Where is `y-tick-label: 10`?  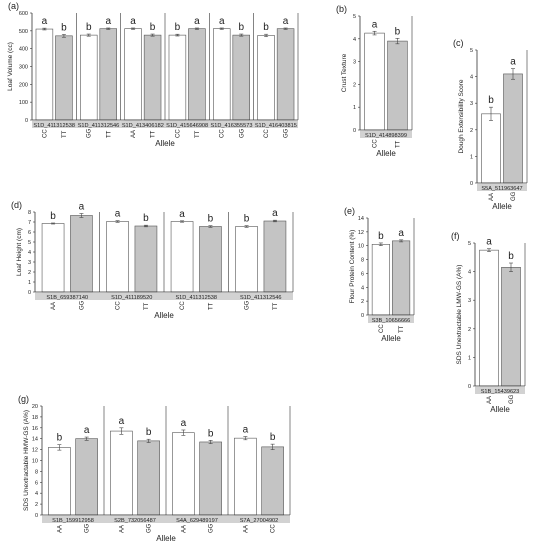 y-tick-label: 10 is located at coordinates (35, 462).